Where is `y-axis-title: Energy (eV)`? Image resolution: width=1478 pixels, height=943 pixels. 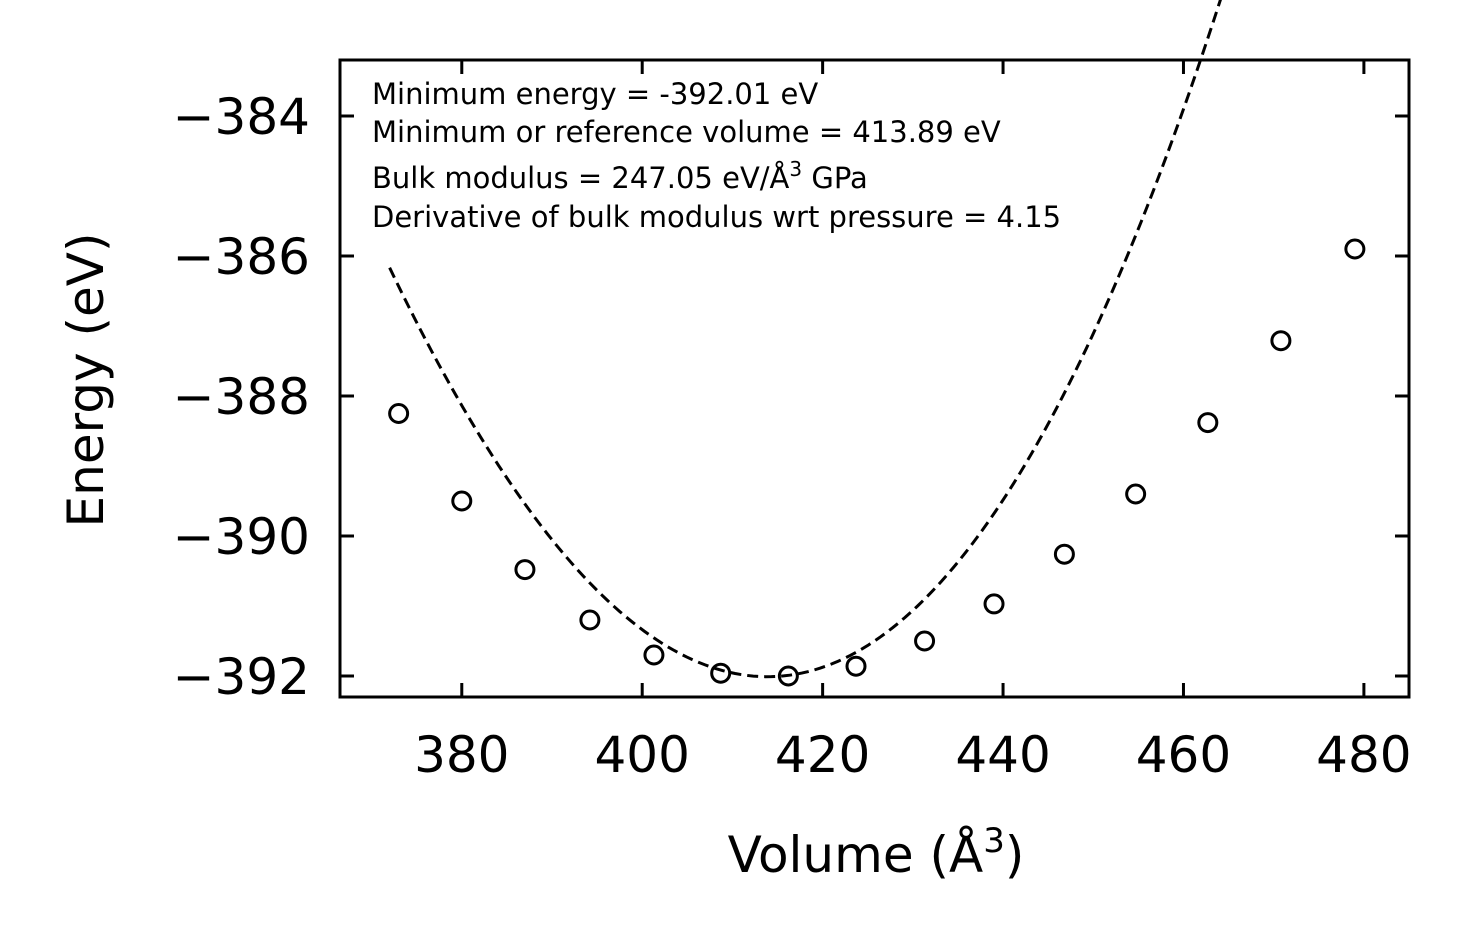 y-axis-title: Energy (eV) is located at coordinates (86, 380).